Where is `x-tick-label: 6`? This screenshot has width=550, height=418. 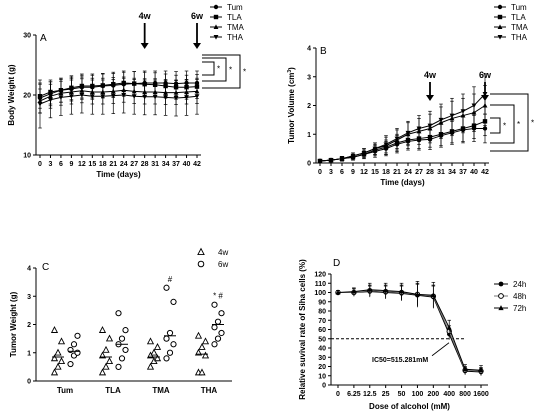
x-tick-label: 6 is located at coordinates (61, 164).